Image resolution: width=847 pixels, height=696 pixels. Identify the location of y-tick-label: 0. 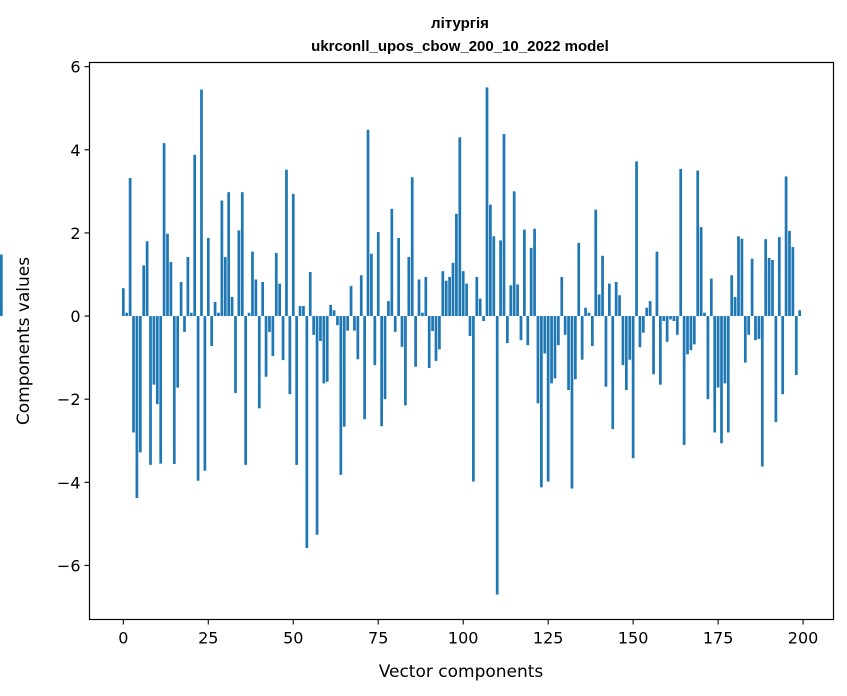
(75, 316).